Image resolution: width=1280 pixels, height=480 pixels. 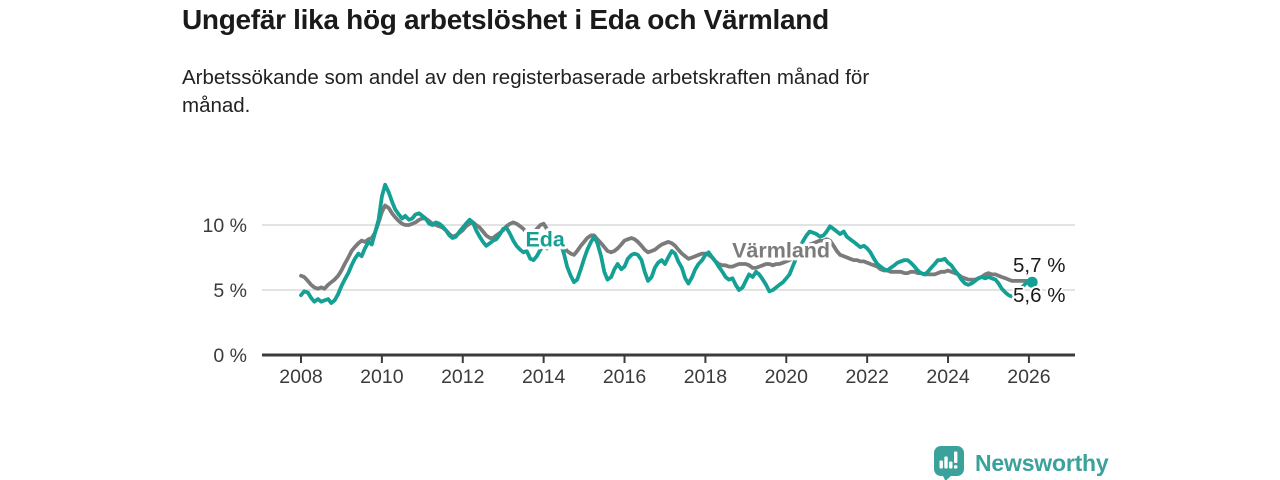 What do you see at coordinates (624, 377) in the screenshot?
I see `x-tick-label: 2016` at bounding box center [624, 377].